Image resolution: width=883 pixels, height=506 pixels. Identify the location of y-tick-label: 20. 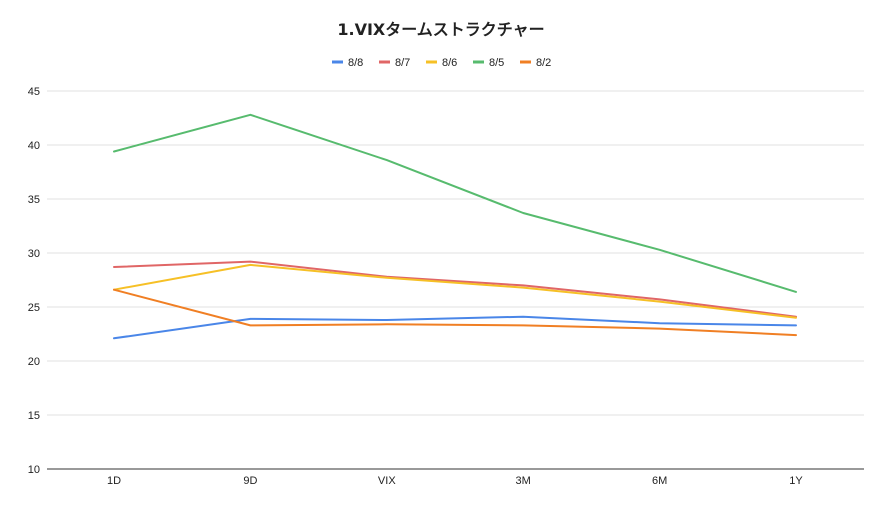
(34, 362).